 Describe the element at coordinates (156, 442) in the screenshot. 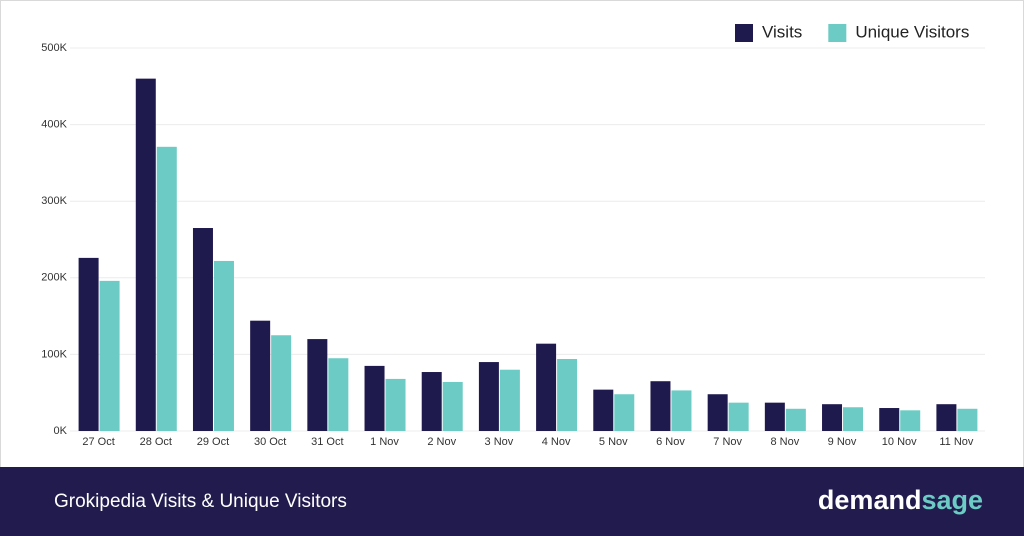

I see `x-tick-label: 28 Oct` at that location.